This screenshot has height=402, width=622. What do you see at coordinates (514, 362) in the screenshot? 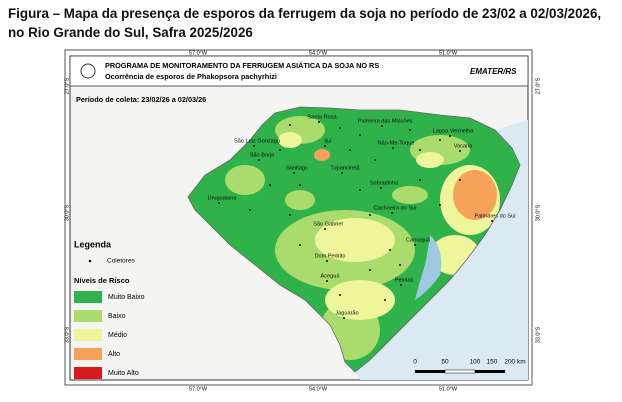
I see `scale-label: 200 km` at bounding box center [514, 362].